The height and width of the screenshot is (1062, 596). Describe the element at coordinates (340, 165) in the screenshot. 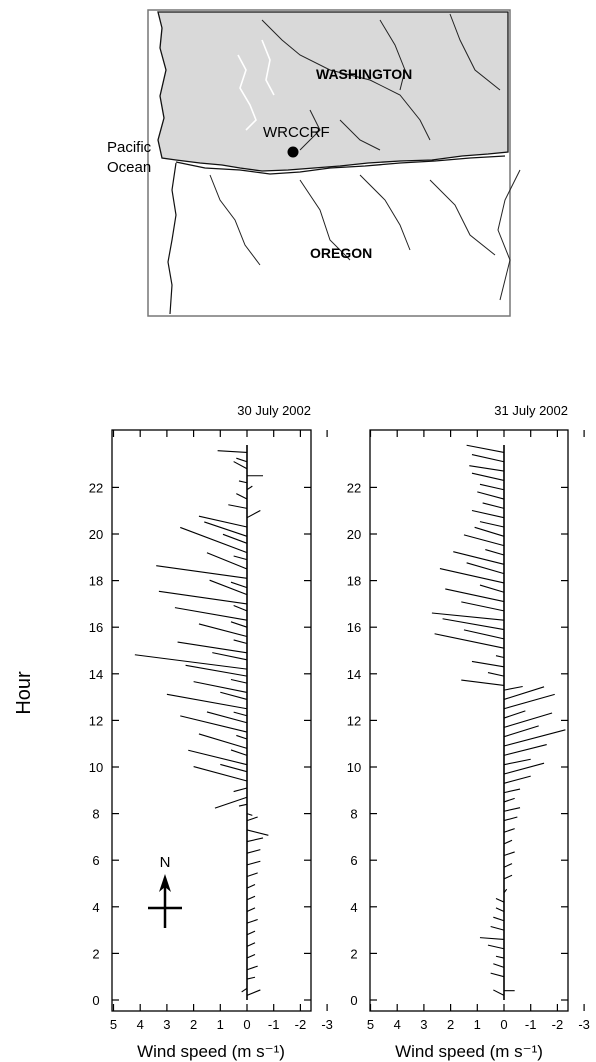

I see `columbia-river` at that location.